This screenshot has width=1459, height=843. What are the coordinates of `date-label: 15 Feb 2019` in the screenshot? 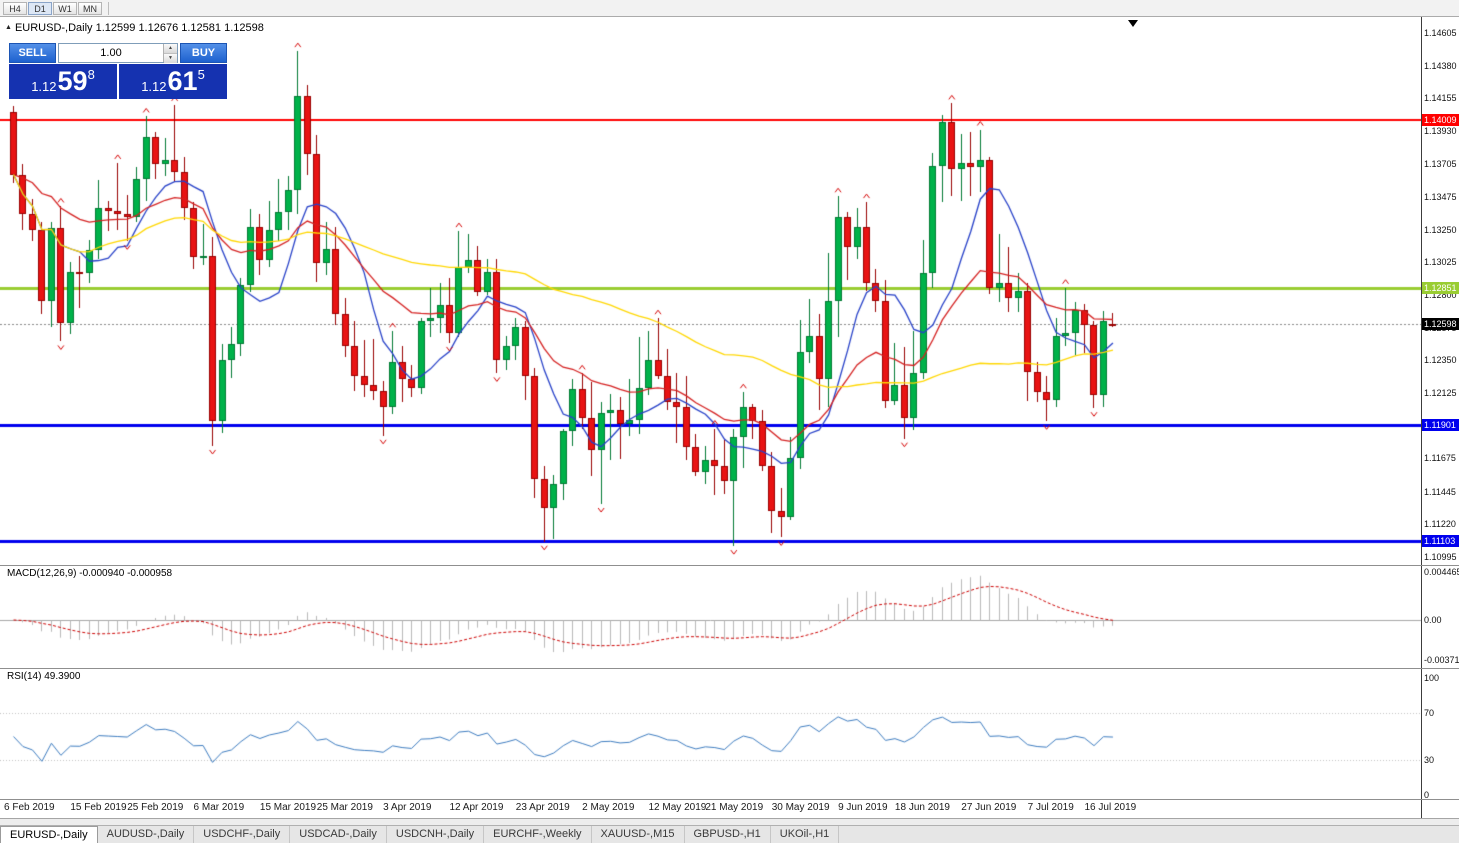 It's located at (98, 807).